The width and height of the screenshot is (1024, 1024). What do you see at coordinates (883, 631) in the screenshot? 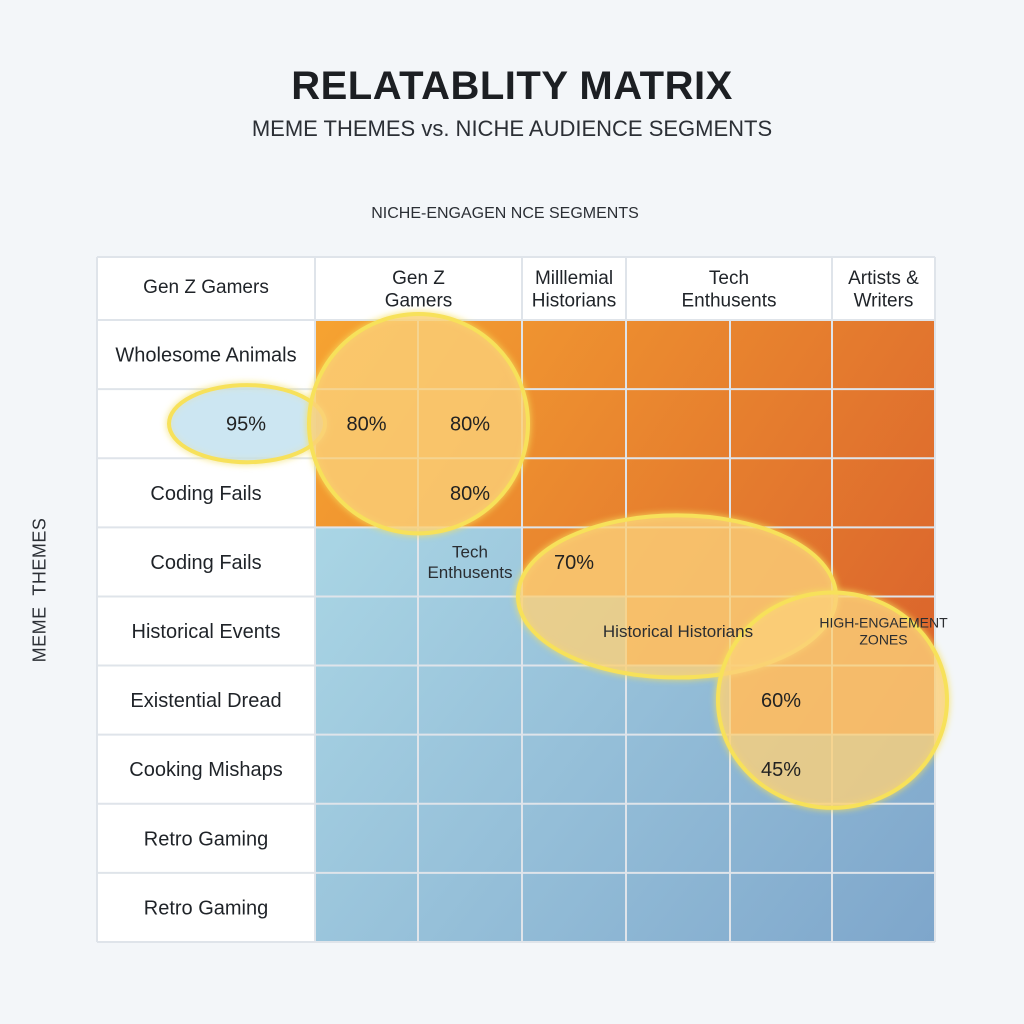
I see `annotation-label: HIGH-ENGAEMENT ZONES` at bounding box center [883, 631].